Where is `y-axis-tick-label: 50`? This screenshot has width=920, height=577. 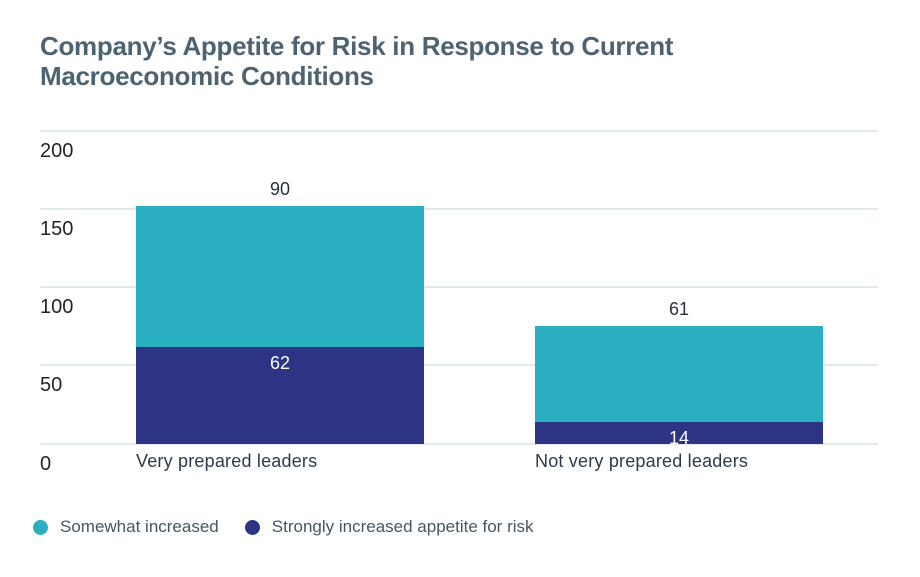 y-axis-tick-label: 50 is located at coordinates (51, 385).